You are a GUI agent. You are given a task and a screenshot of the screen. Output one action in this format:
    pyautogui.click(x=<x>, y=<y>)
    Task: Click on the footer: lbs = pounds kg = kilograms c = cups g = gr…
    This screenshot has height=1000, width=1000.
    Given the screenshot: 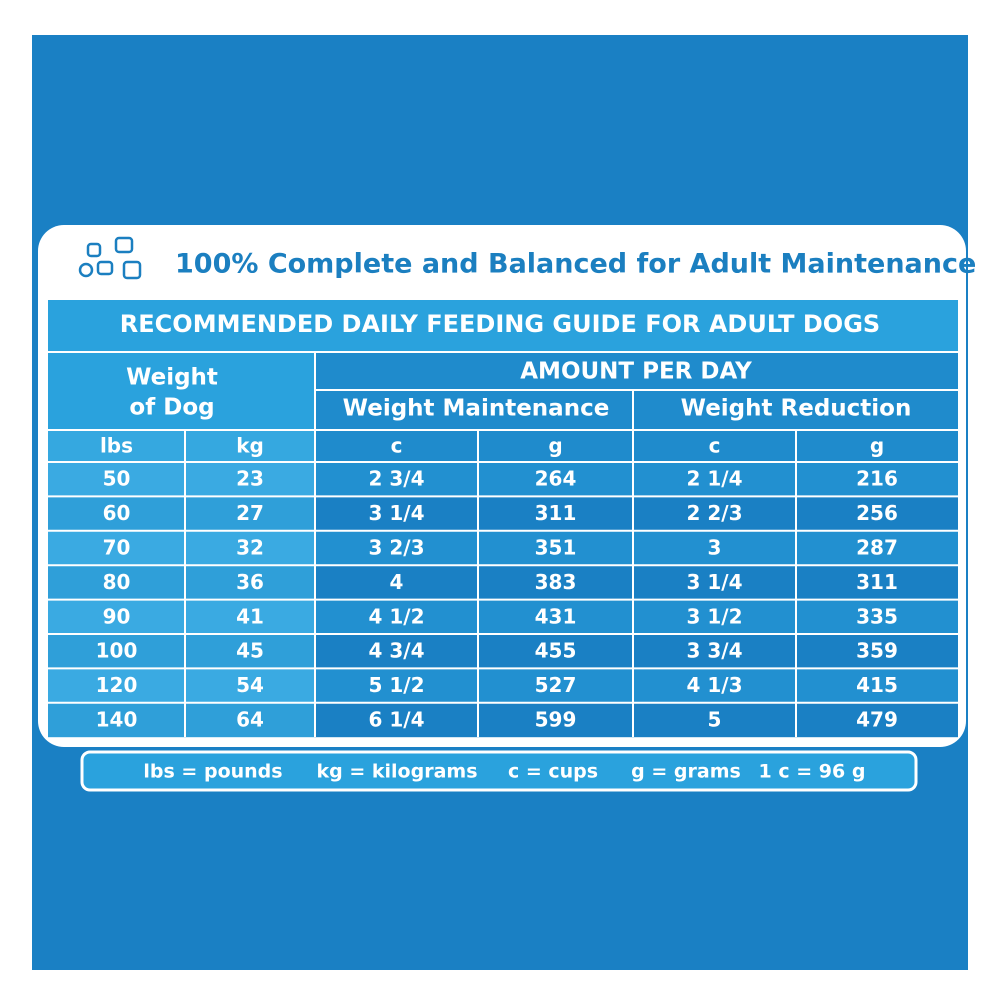 What is the action you would take?
    pyautogui.click(x=504, y=772)
    